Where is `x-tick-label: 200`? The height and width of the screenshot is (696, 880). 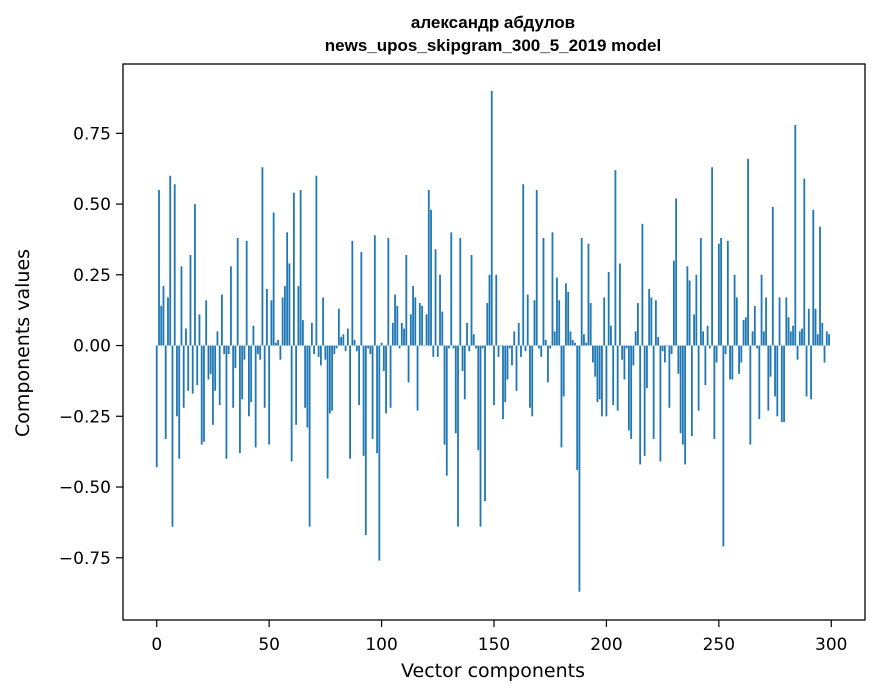
x-tick-label: 200 is located at coordinates (606, 645).